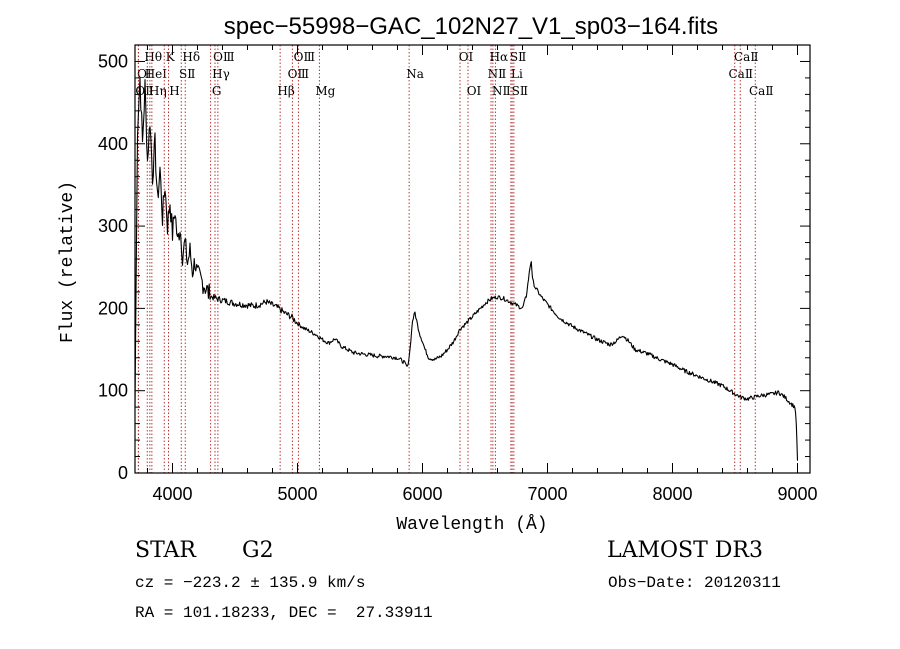  Describe the element at coordinates (217, 91) in the screenshot. I see `line-label: G` at that location.